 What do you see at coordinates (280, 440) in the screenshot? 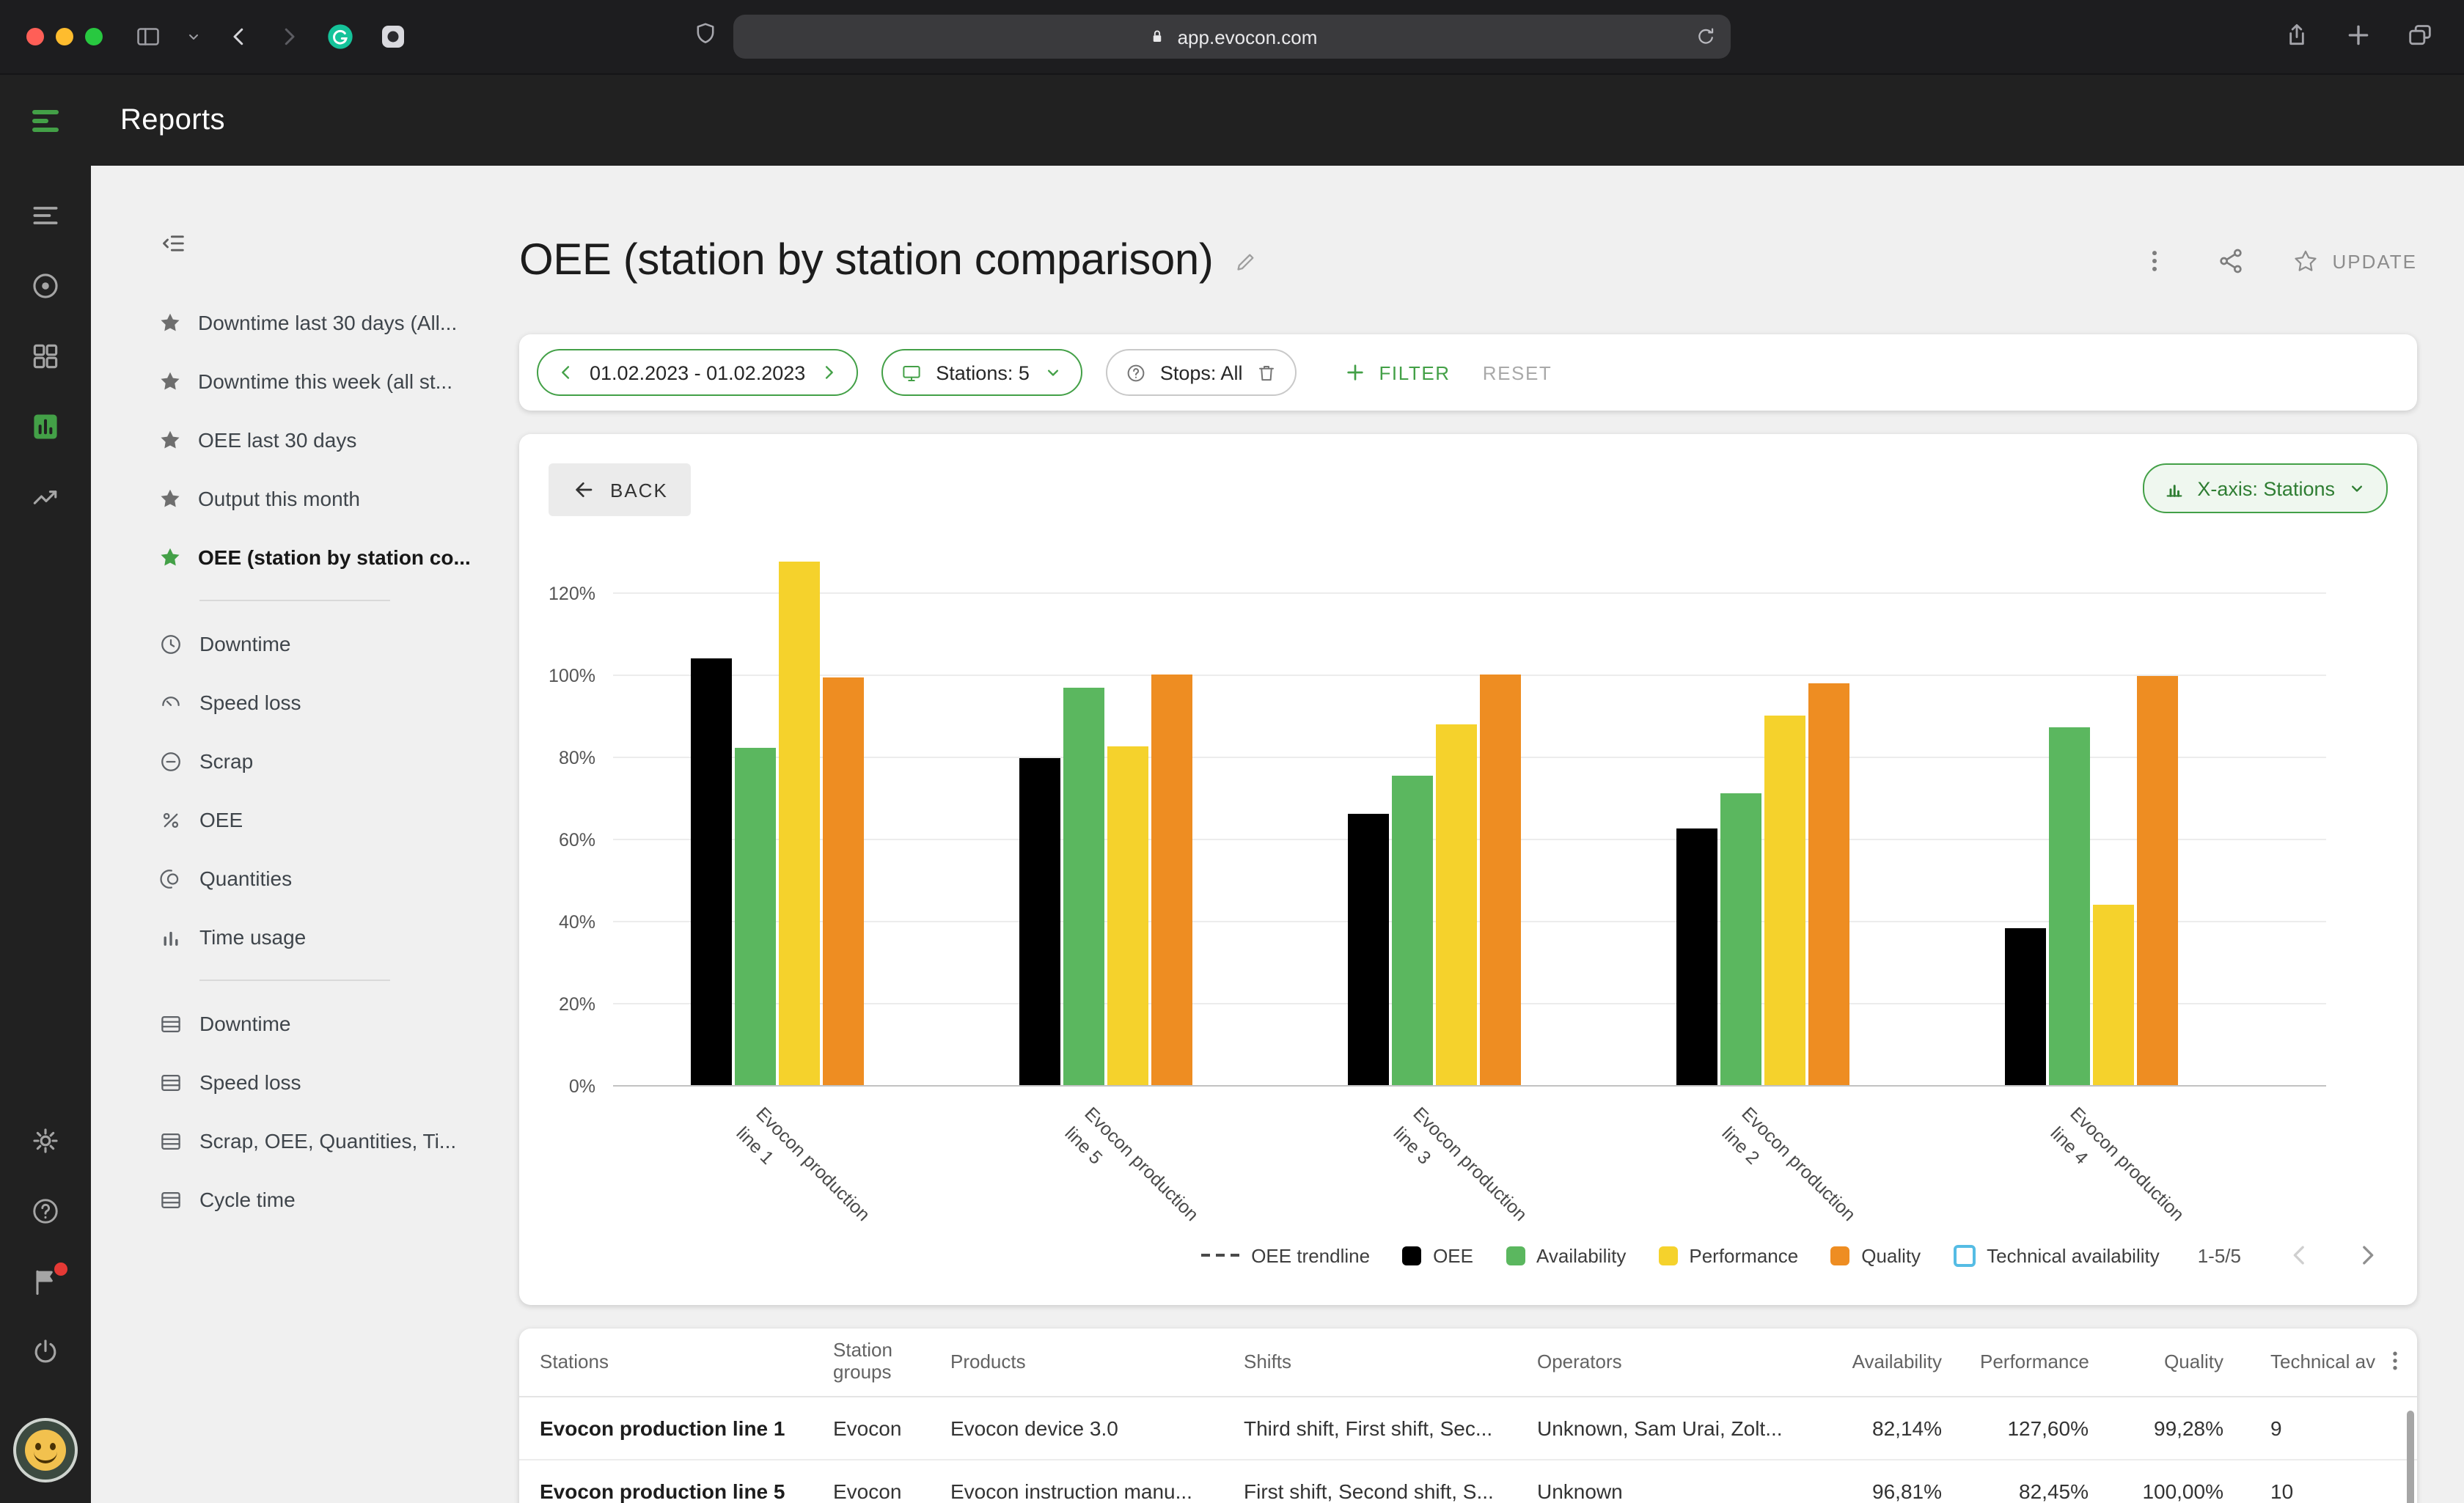
I see `sidebar-item-starred-report: OEE last 30 days` at bounding box center [280, 440].